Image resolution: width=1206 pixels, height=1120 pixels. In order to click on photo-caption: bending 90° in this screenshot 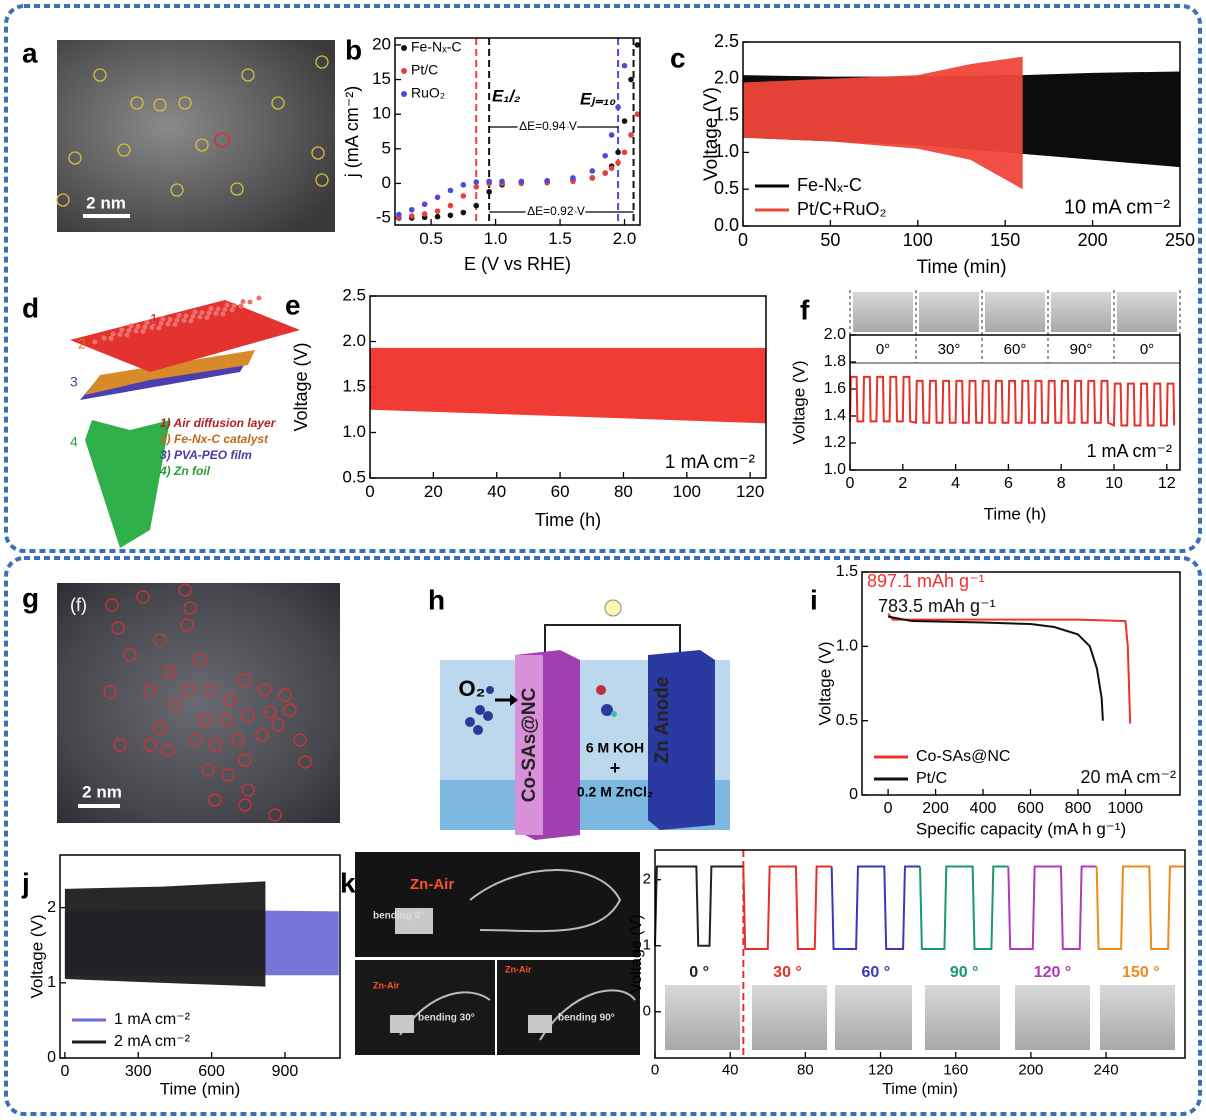, I will do `click(586, 1018)`.